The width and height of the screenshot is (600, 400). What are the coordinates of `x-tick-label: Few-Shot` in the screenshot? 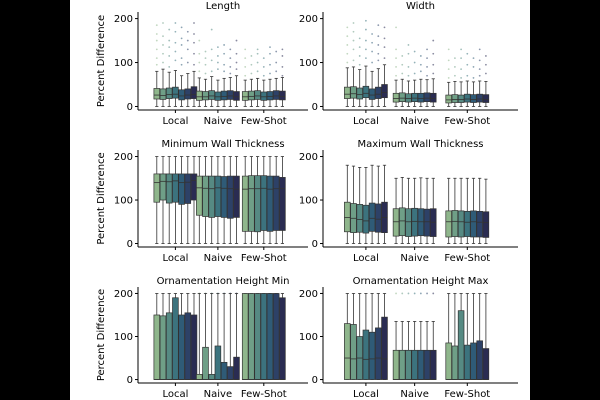 It's located at (467, 394).